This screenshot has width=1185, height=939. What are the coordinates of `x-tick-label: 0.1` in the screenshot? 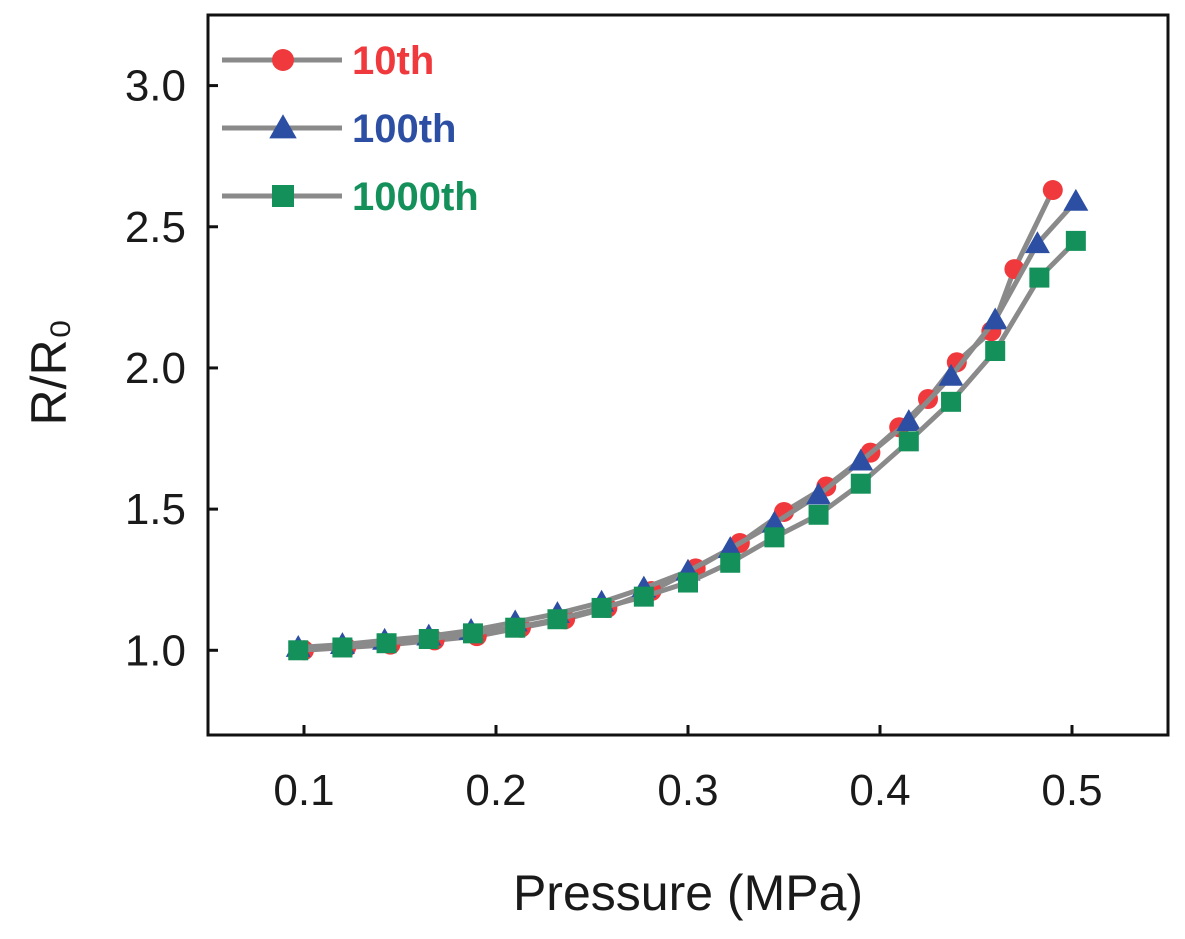 It's located at (303, 790).